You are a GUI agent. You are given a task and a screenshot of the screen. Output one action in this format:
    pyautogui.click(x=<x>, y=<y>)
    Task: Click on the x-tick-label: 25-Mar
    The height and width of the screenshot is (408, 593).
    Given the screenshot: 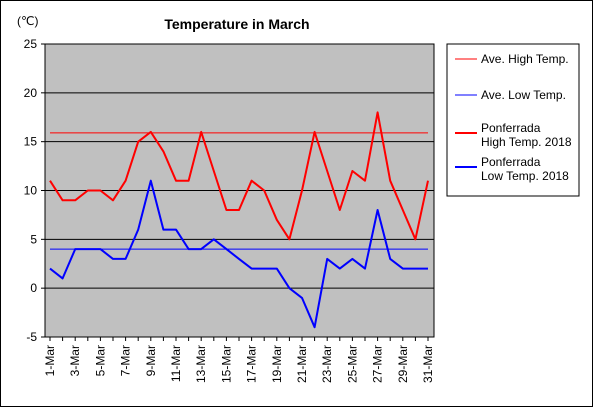 What is the action you would take?
    pyautogui.click(x=352, y=364)
    